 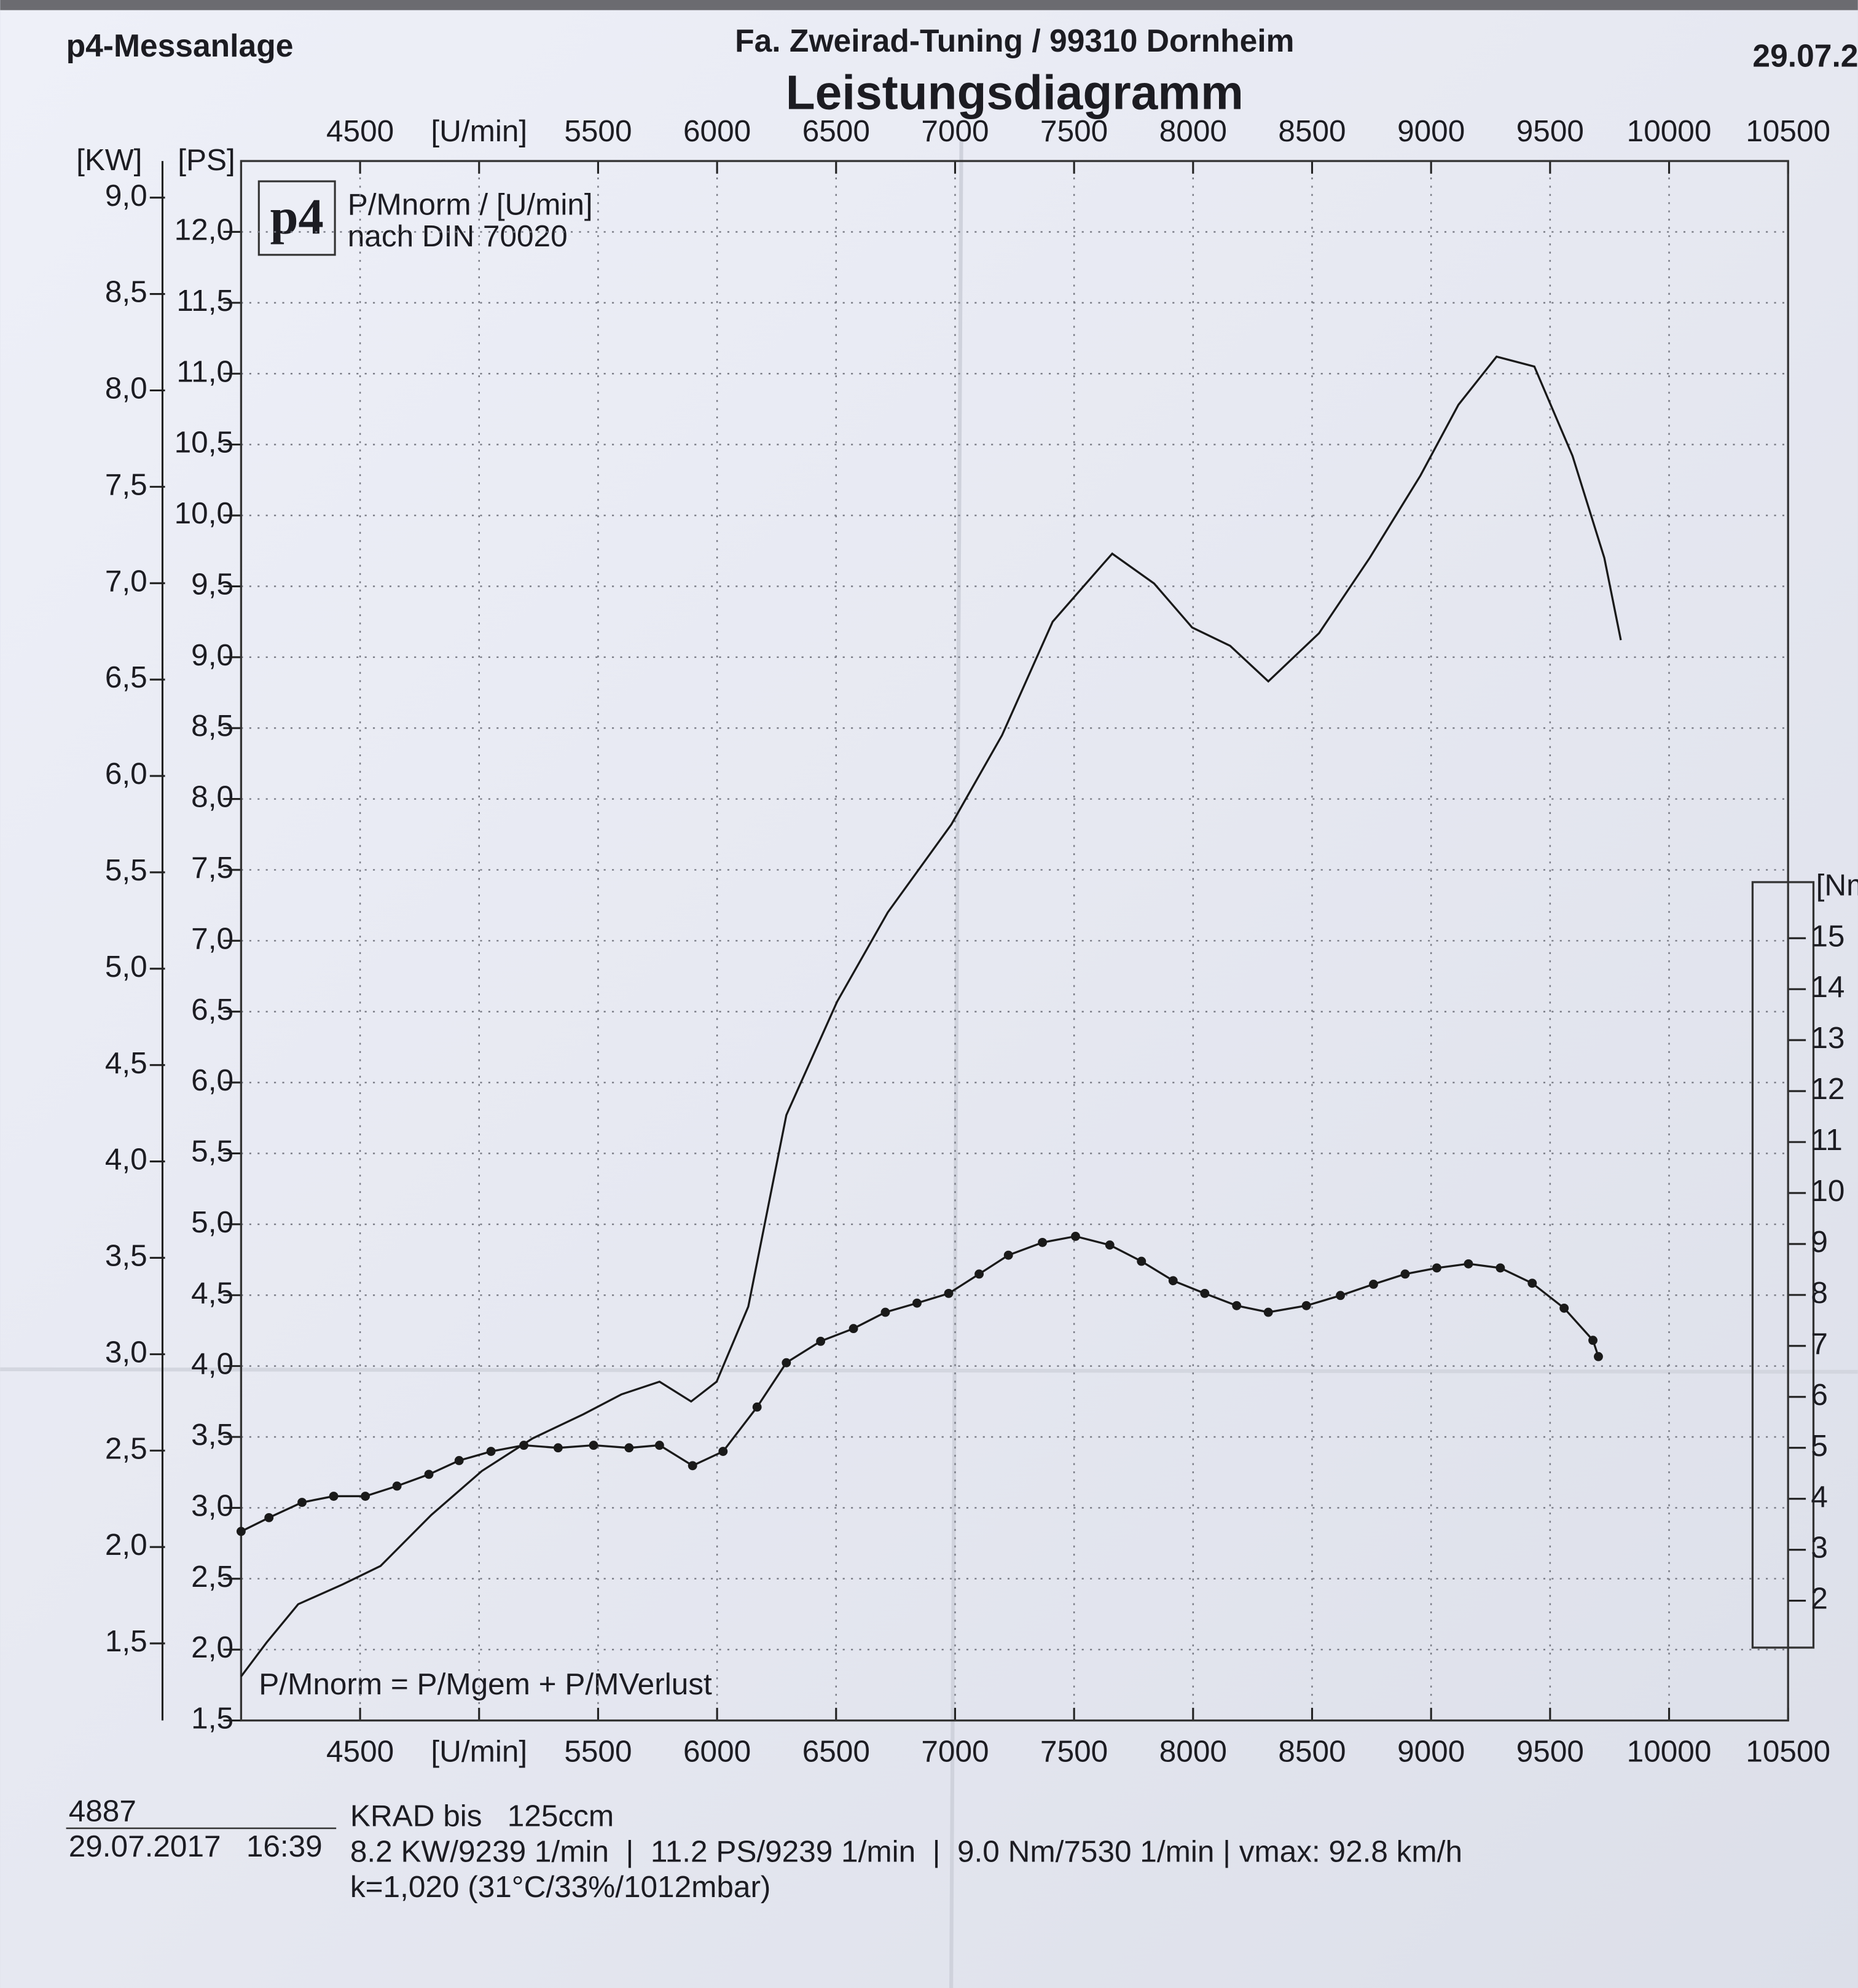 I want to click on y2-tick-label: 7, so click(x=1819, y=1344).